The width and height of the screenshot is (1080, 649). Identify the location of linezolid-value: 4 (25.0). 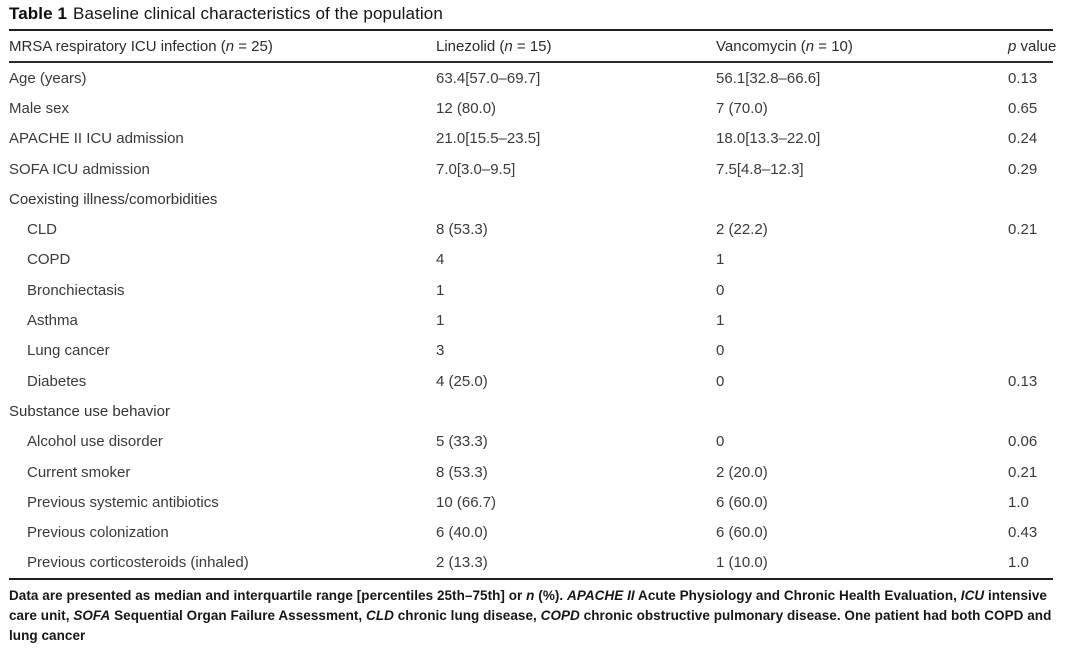
(462, 381).